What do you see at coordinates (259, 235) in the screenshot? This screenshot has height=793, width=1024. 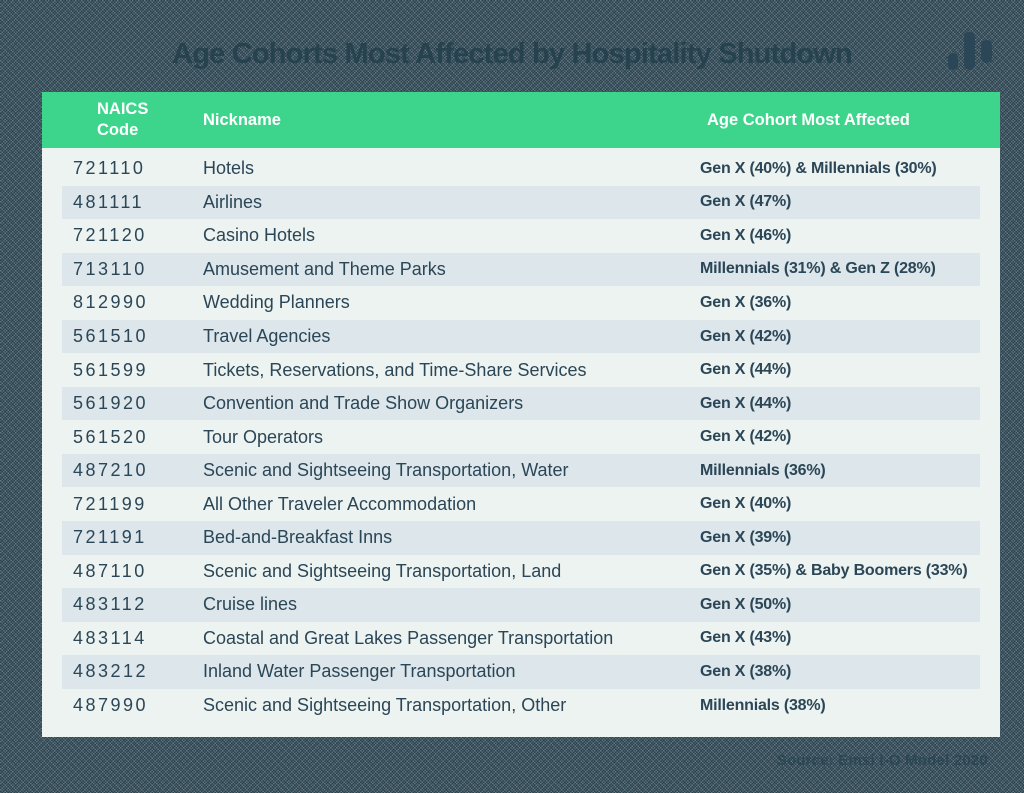 I see `nickname-cell: Casino Hotels` at bounding box center [259, 235].